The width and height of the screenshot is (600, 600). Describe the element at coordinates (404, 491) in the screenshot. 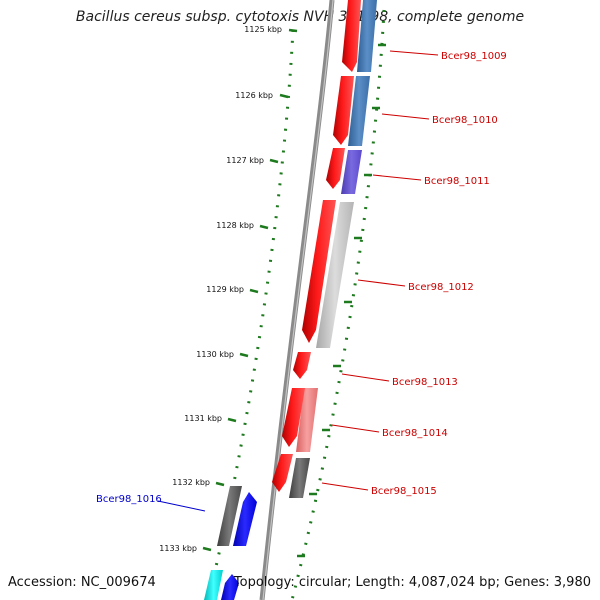

I see `gene-label: Bcer98_1015` at that location.